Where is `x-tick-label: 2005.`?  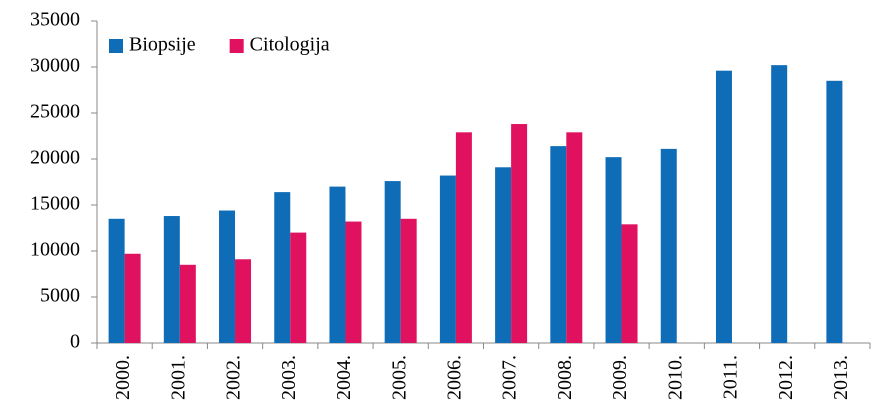 x-tick-label: 2005. is located at coordinates (399, 377).